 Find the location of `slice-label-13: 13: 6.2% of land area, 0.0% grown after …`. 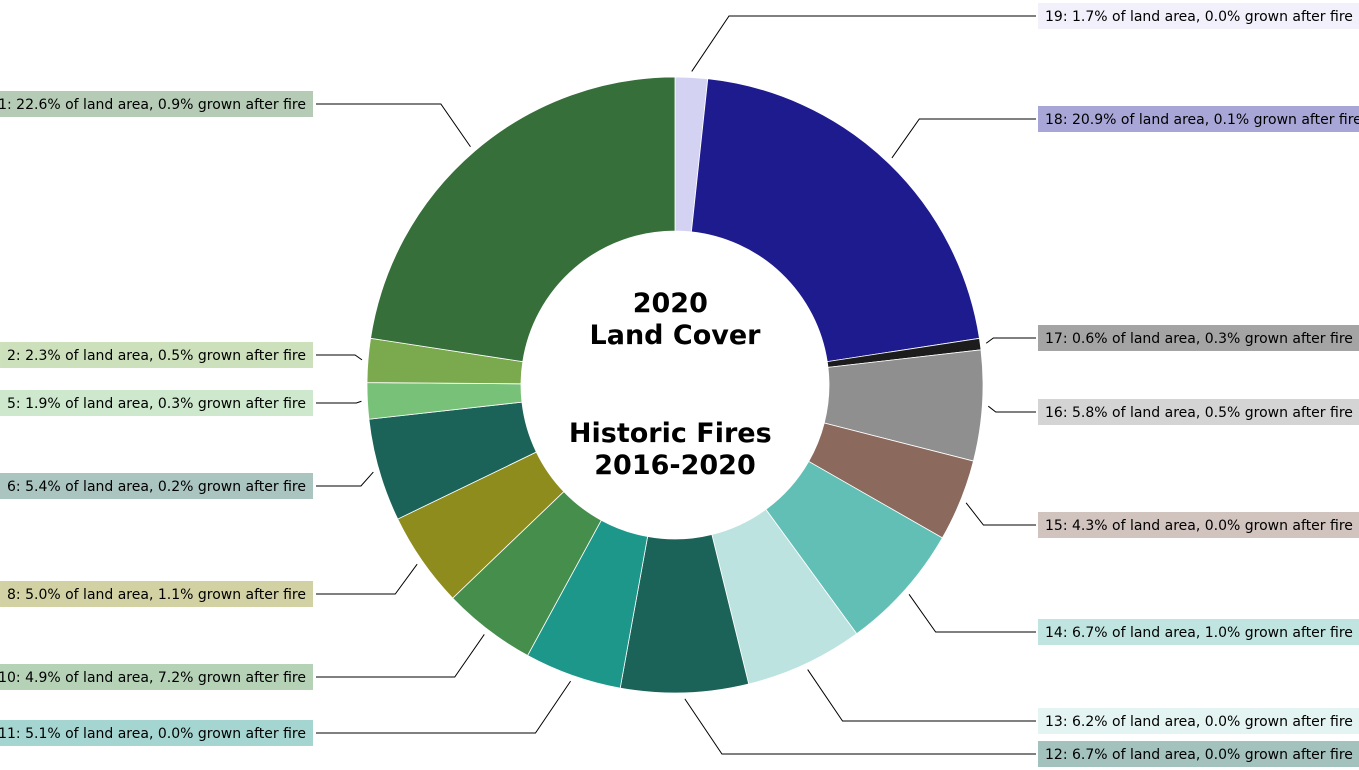

slice-label-13: 13: 6.2% of land area, 0.0% grown after … is located at coordinates (1198, 721).